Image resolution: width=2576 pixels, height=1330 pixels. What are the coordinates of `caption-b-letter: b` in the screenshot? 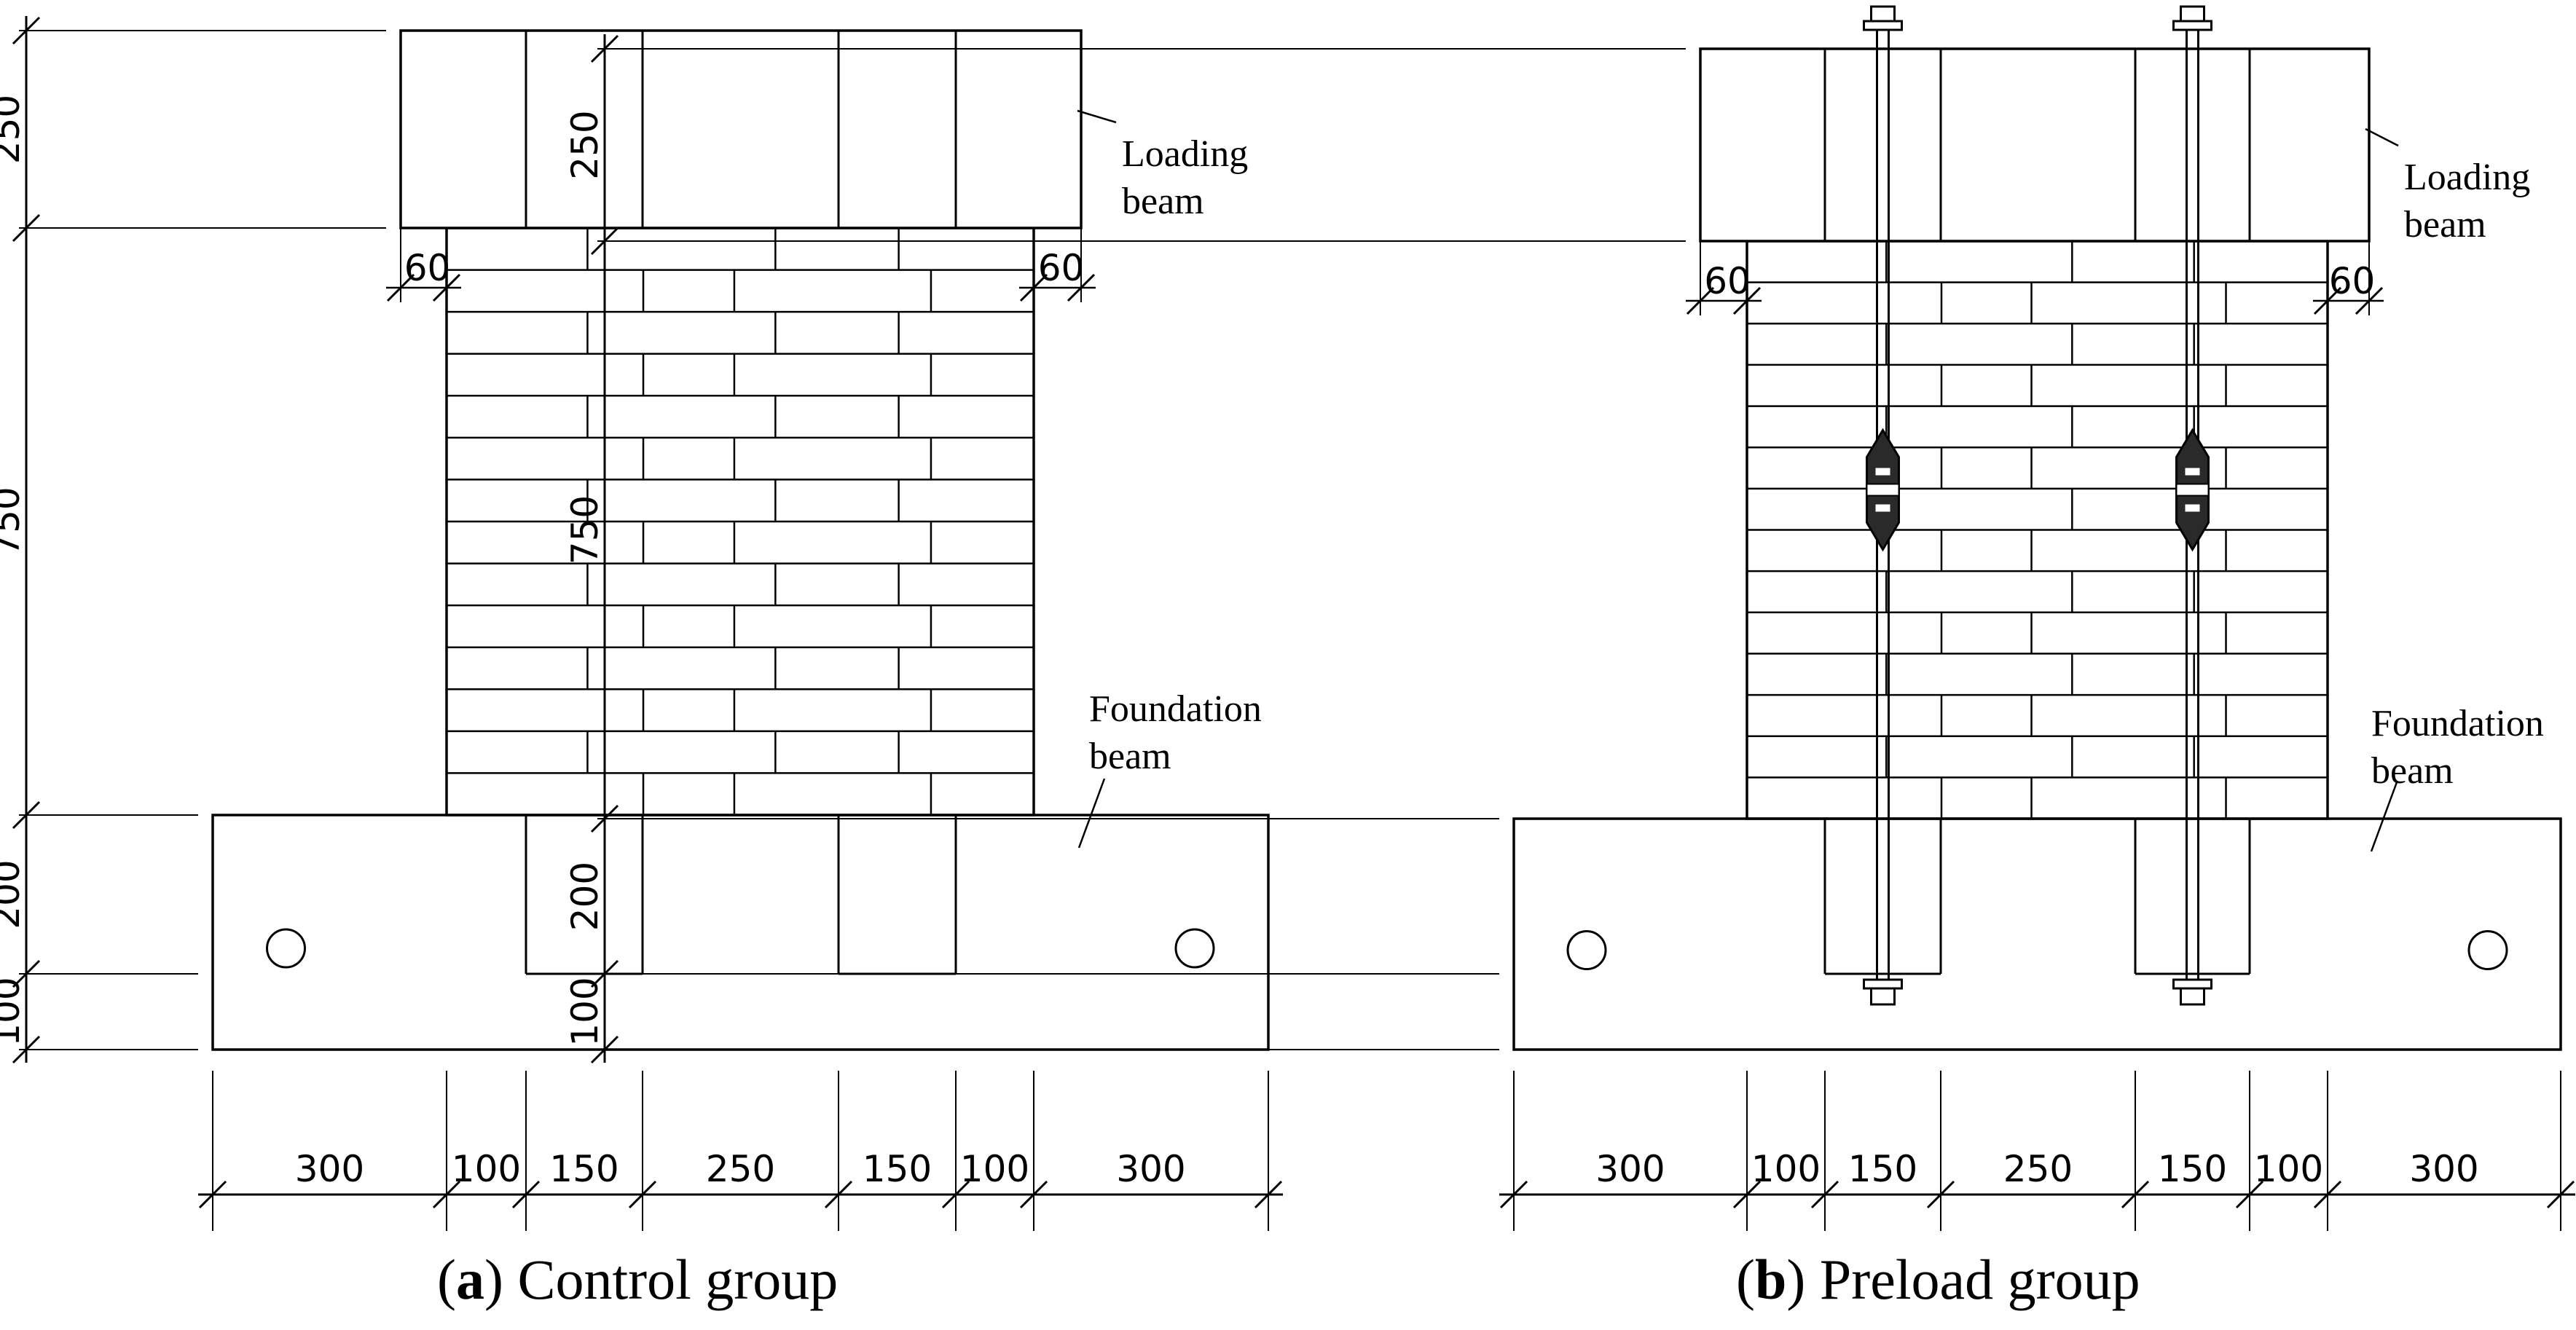 It's located at (1770, 1279).